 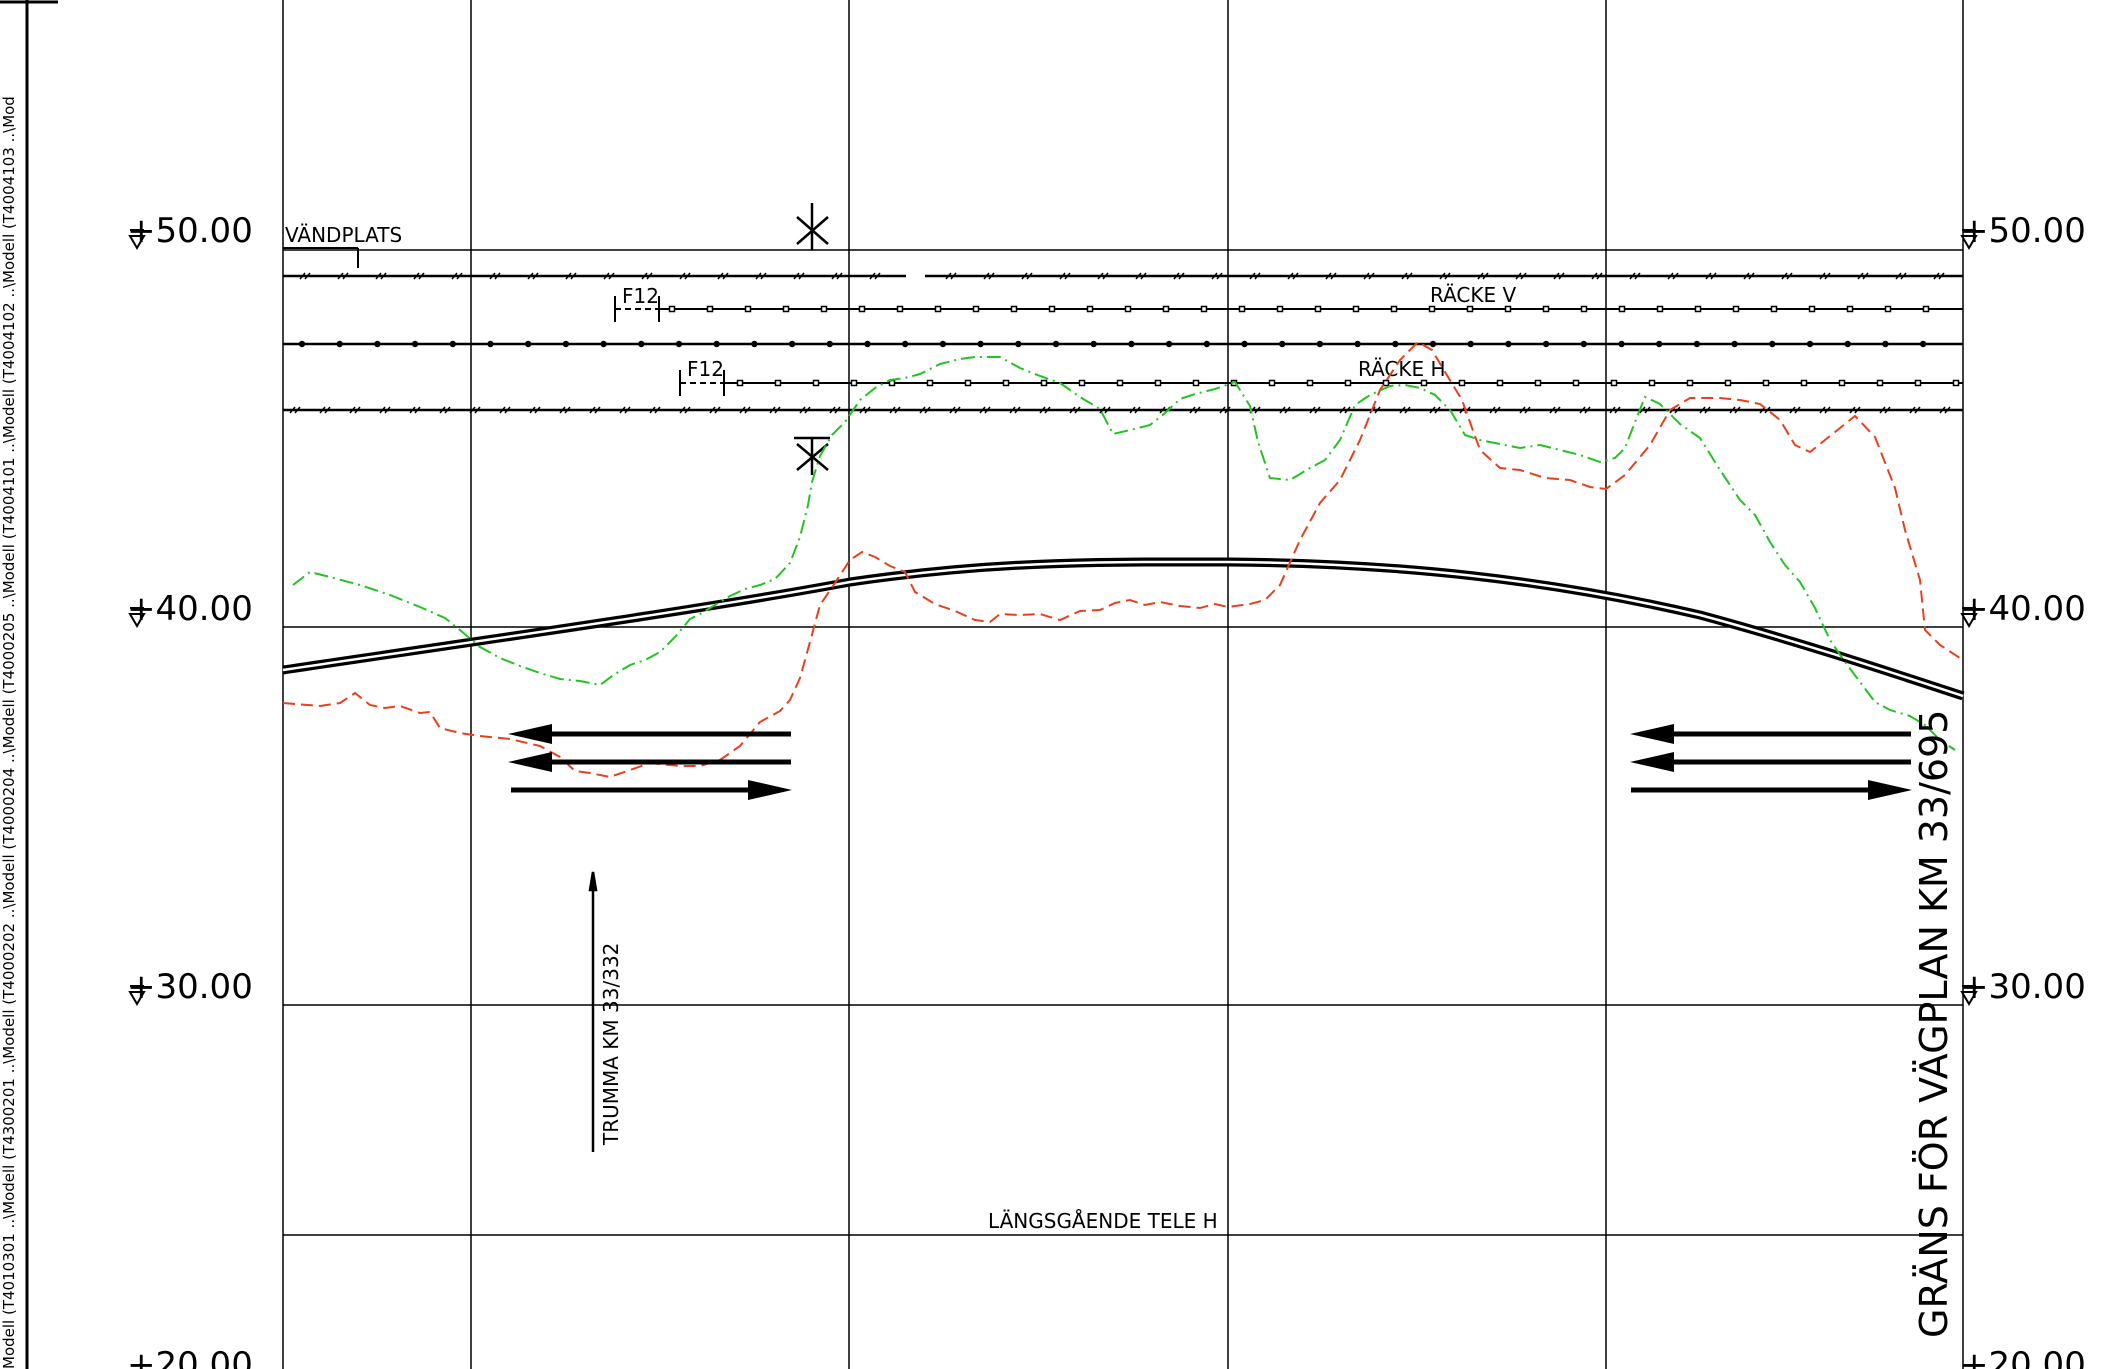 I want to click on band-dot-row, so click(x=1112, y=344).